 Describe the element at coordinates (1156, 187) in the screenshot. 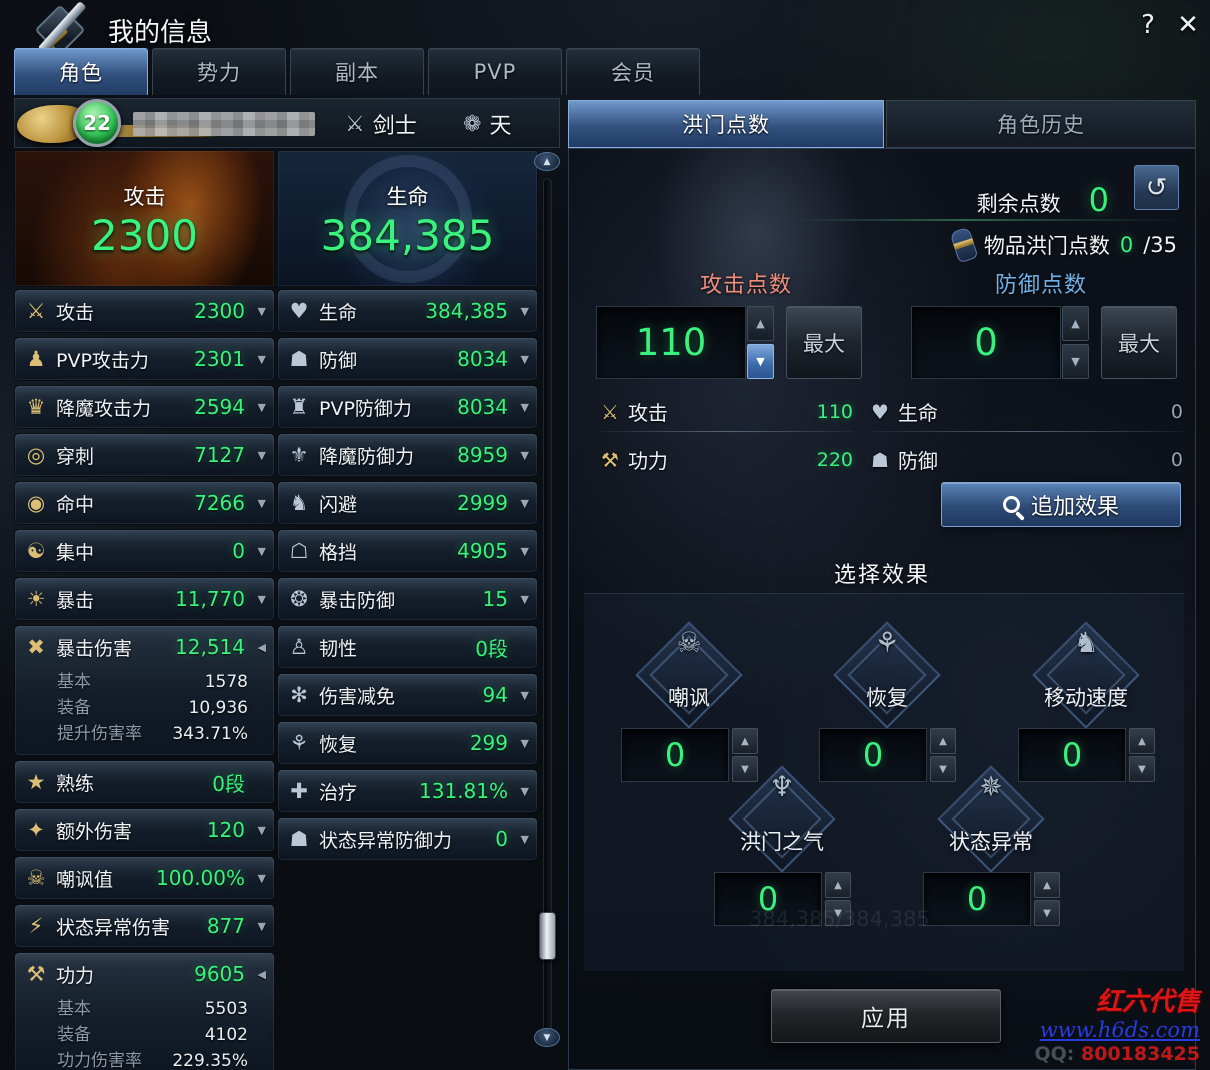

I see `reset-points-button: ↺` at that location.